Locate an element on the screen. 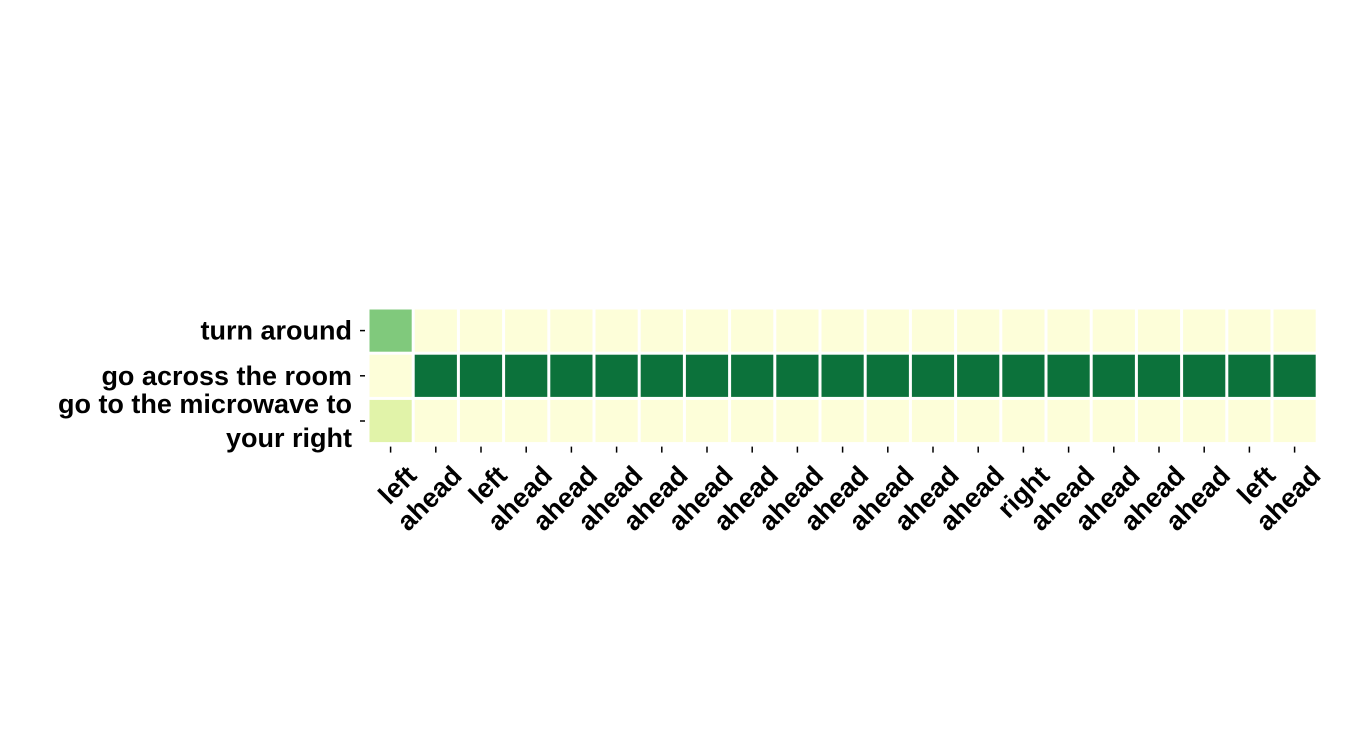 The height and width of the screenshot is (750, 1350). y-tick-label: turn around is located at coordinates (276, 331).